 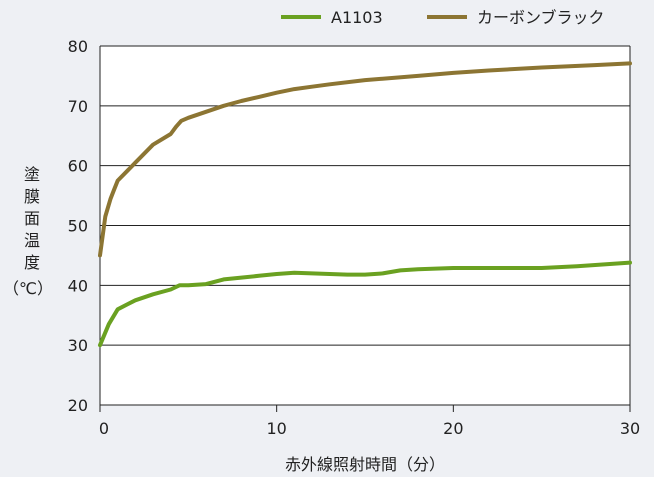 I want to click on x-tick-label: 10, so click(x=276, y=428).